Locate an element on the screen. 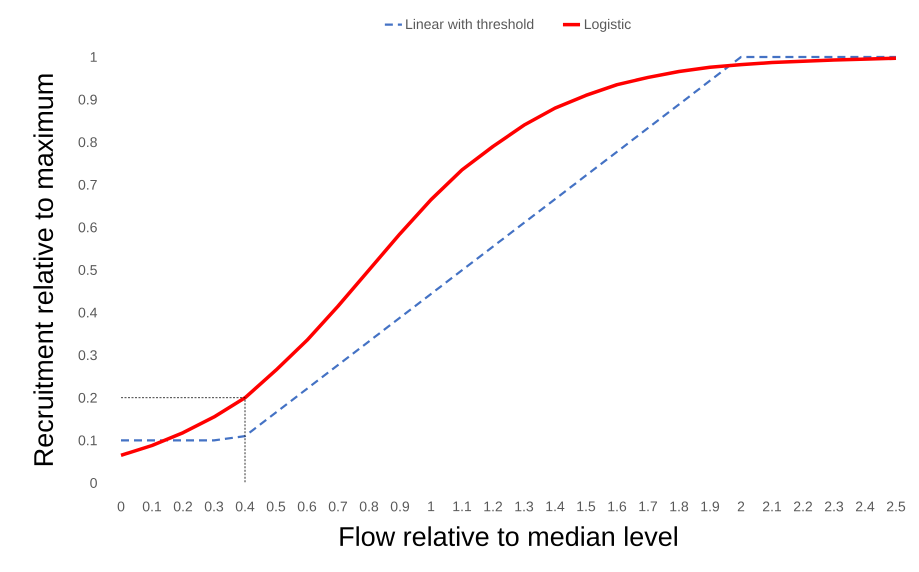 This screenshot has width=919, height=572. legend-label: Logistic is located at coordinates (607, 25).